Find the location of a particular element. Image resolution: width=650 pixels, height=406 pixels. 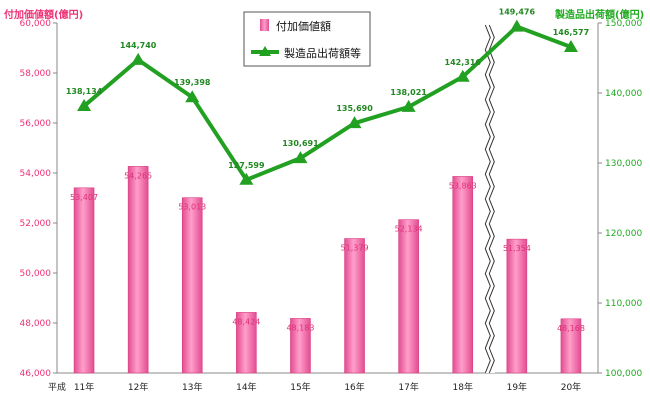

line-value-label: 135,690 is located at coordinates (354, 108).